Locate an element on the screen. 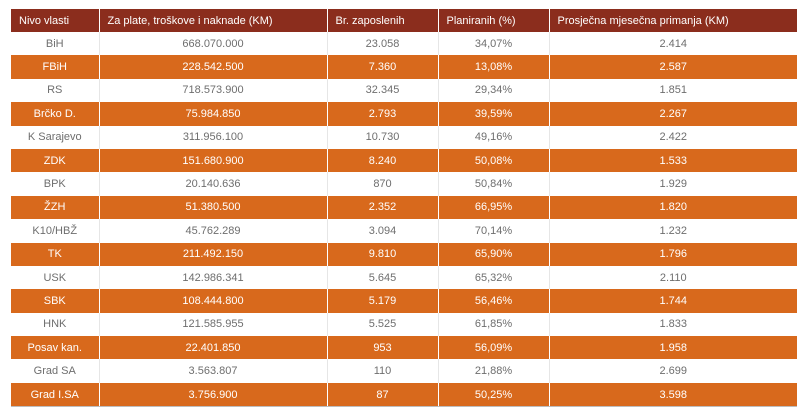 This screenshot has height=414, width=807. cell-planned: 65,32% is located at coordinates (494, 277).